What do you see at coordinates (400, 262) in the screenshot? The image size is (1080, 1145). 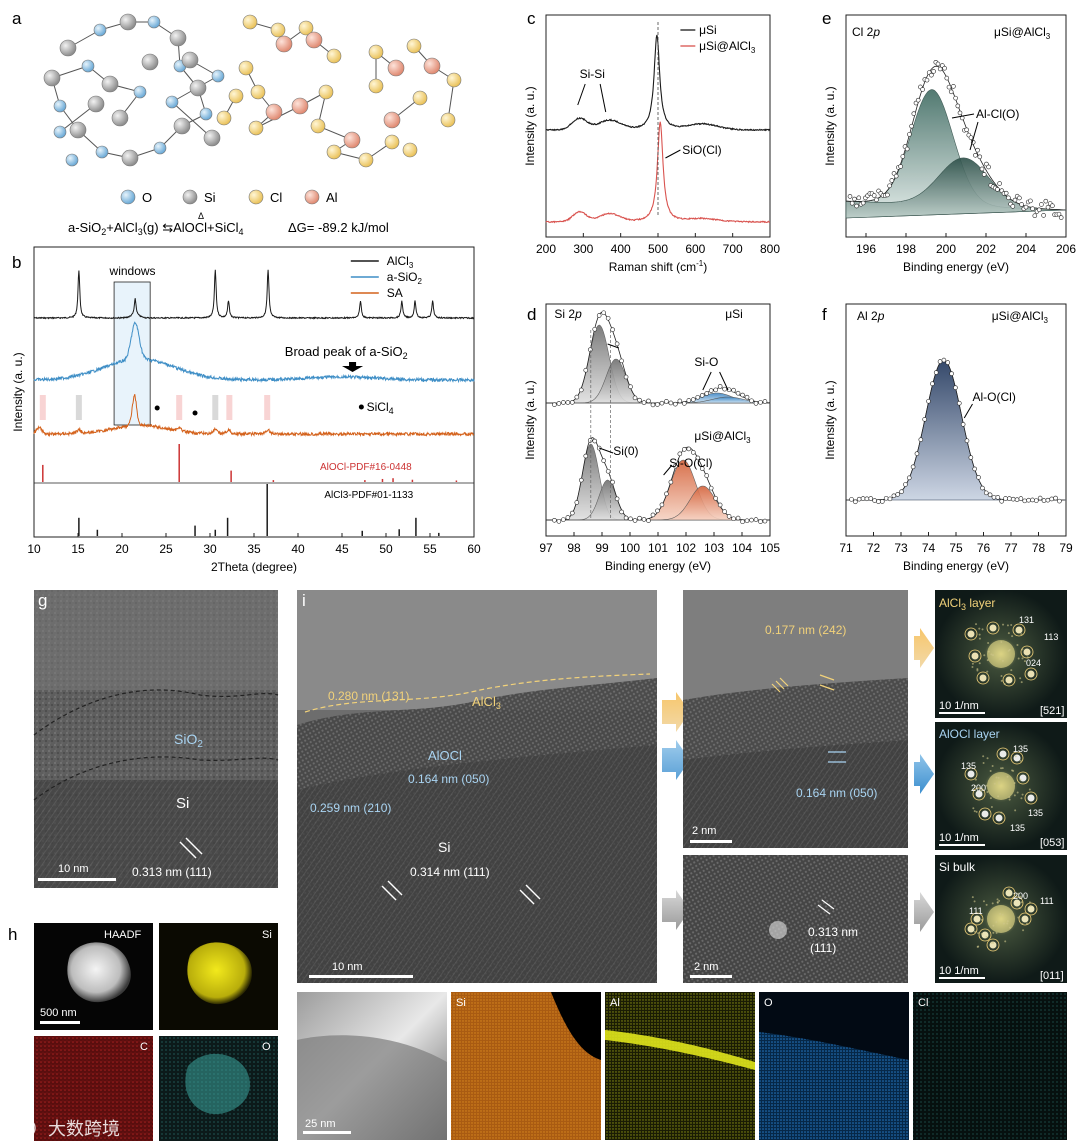 I see `legend-label: AlCl3` at bounding box center [400, 262].